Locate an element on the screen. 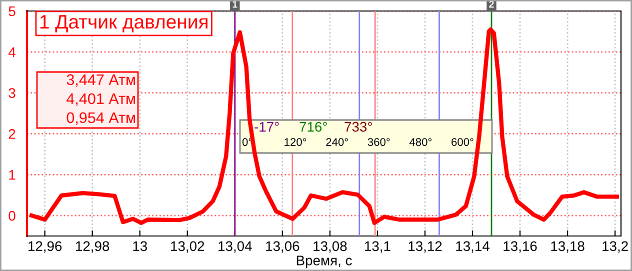 This screenshot has width=632, height=271. annotation: 480° is located at coordinates (420, 142).